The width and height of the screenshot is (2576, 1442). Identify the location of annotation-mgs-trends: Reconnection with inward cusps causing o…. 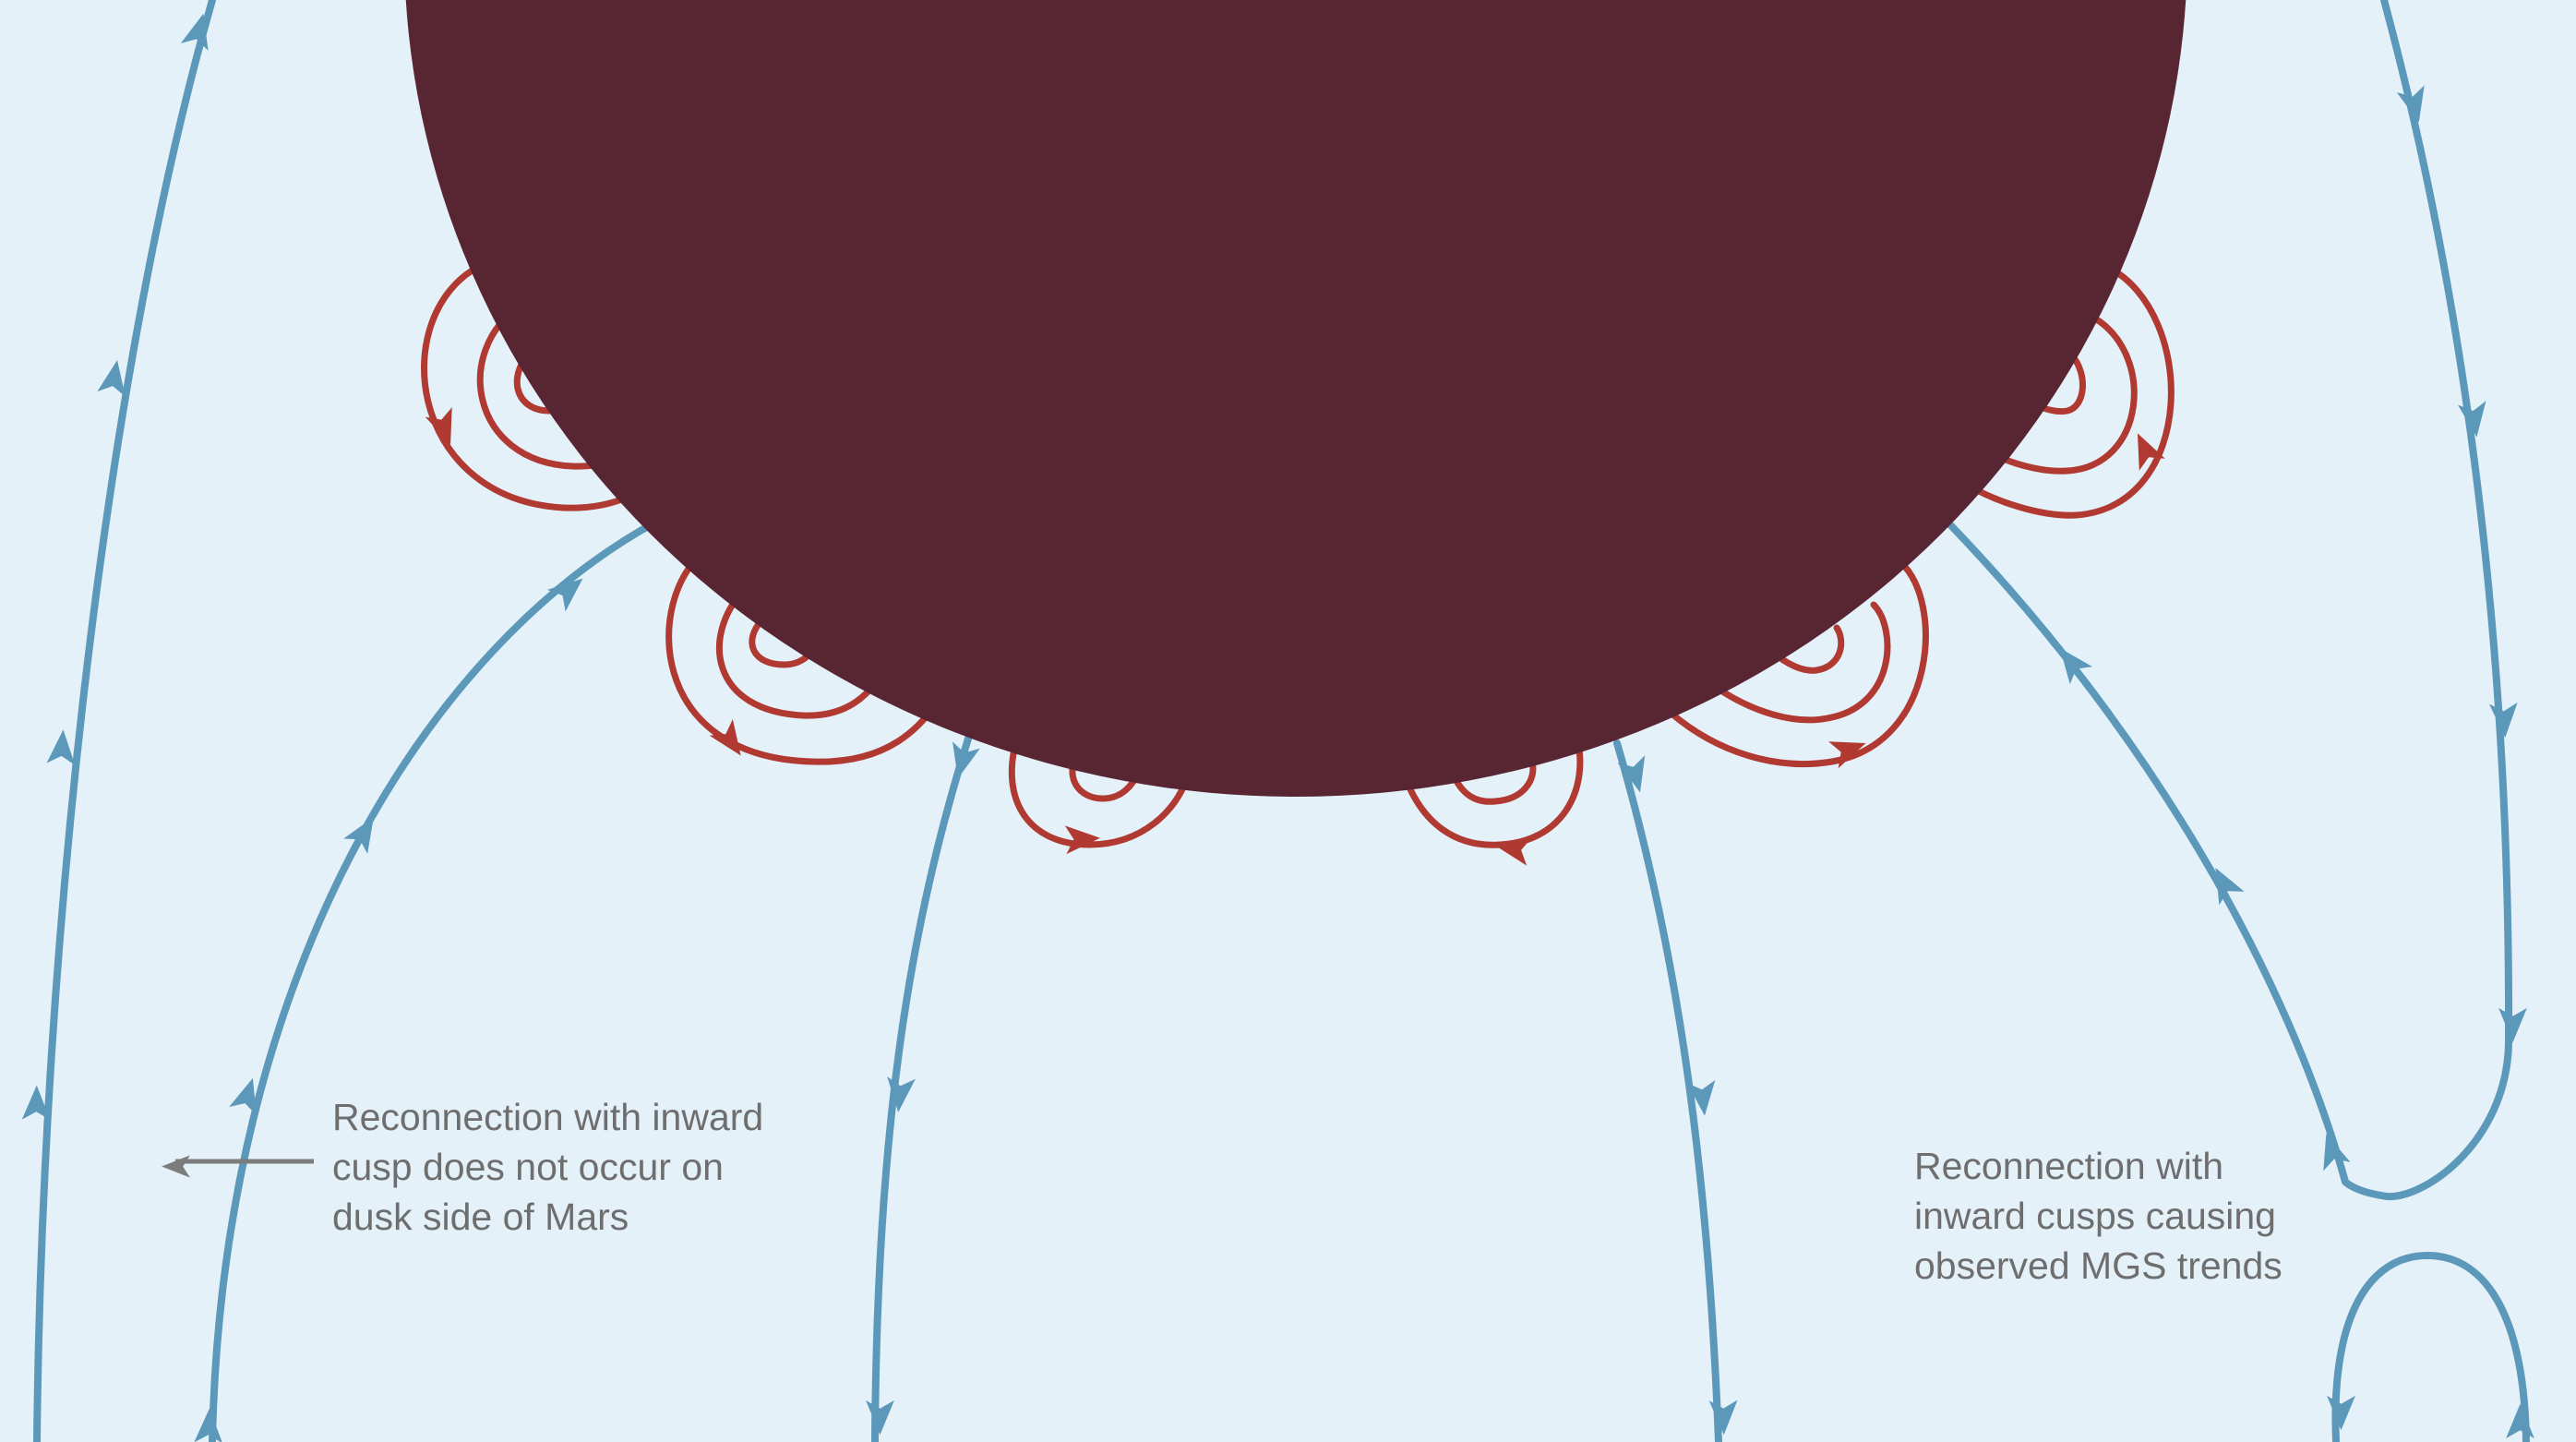
(2098, 1216).